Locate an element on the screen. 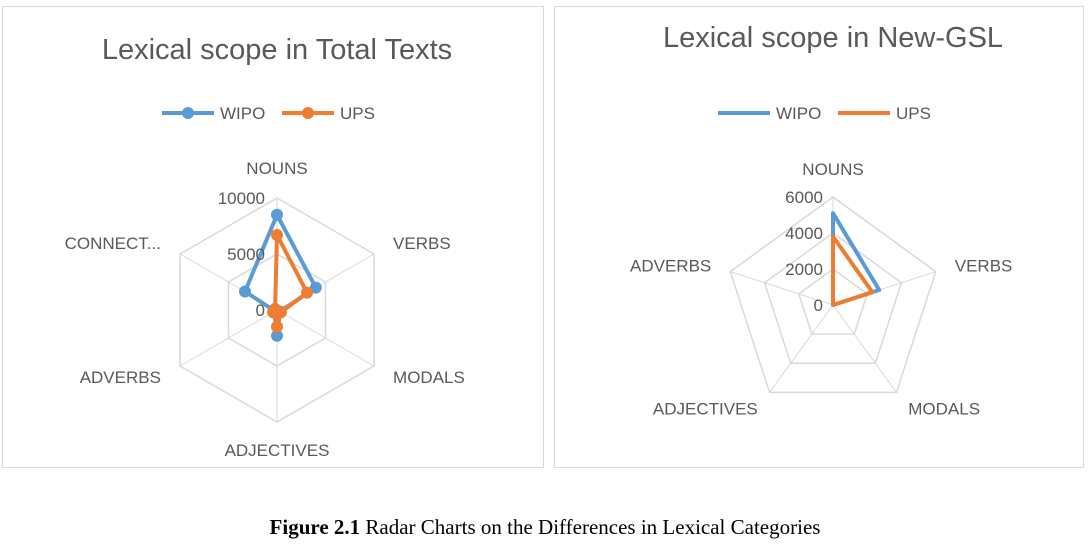 Image resolution: width=1090 pixels, height=550 pixels. grid-ring-2000 is located at coordinates (833, 301).